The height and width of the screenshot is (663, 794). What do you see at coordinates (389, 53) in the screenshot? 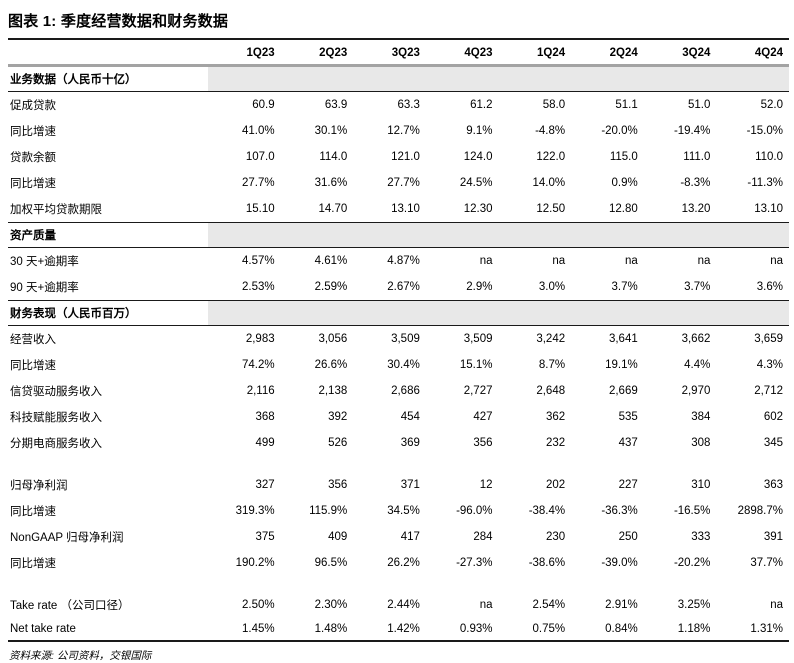
I see `column-header: 3Q23` at bounding box center [389, 53].